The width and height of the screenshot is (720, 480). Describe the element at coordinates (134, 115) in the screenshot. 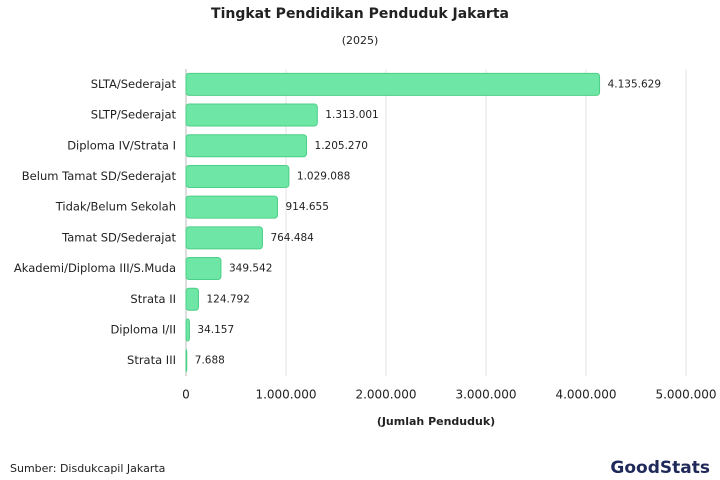

I see `y-tick-label: SLTP/Sederajat` at that location.